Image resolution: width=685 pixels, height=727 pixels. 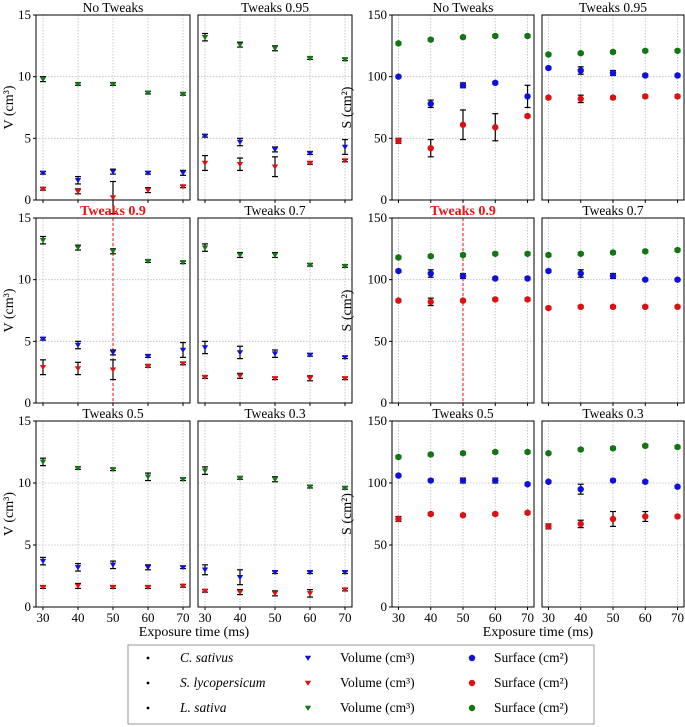 I want to click on panel-title: No Tweaks, so click(x=113, y=7).